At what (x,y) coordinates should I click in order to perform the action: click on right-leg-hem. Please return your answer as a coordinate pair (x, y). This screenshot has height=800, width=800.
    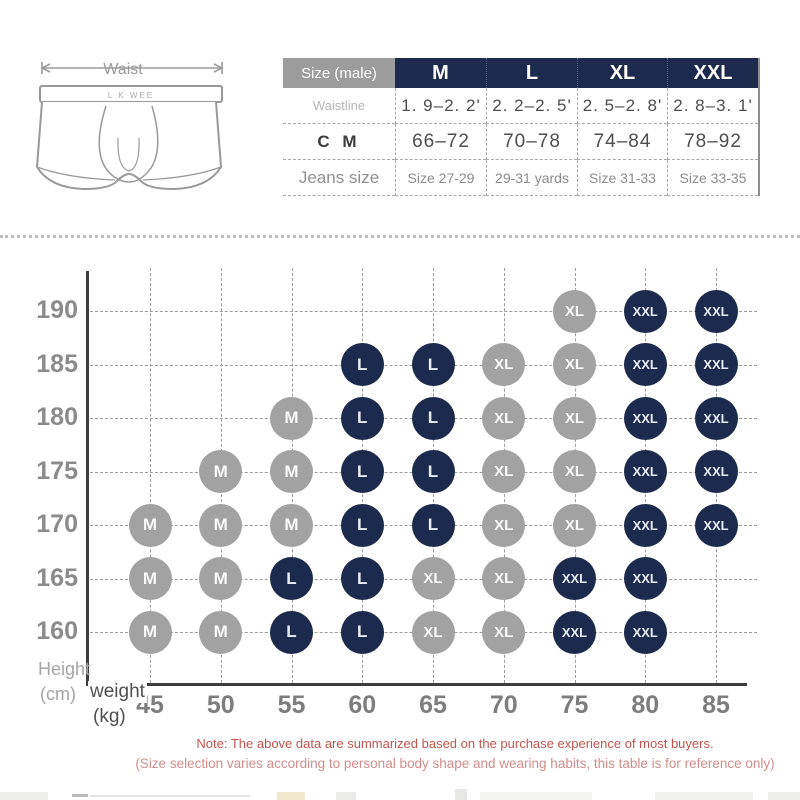
    Looking at the image, I should click on (182, 173).